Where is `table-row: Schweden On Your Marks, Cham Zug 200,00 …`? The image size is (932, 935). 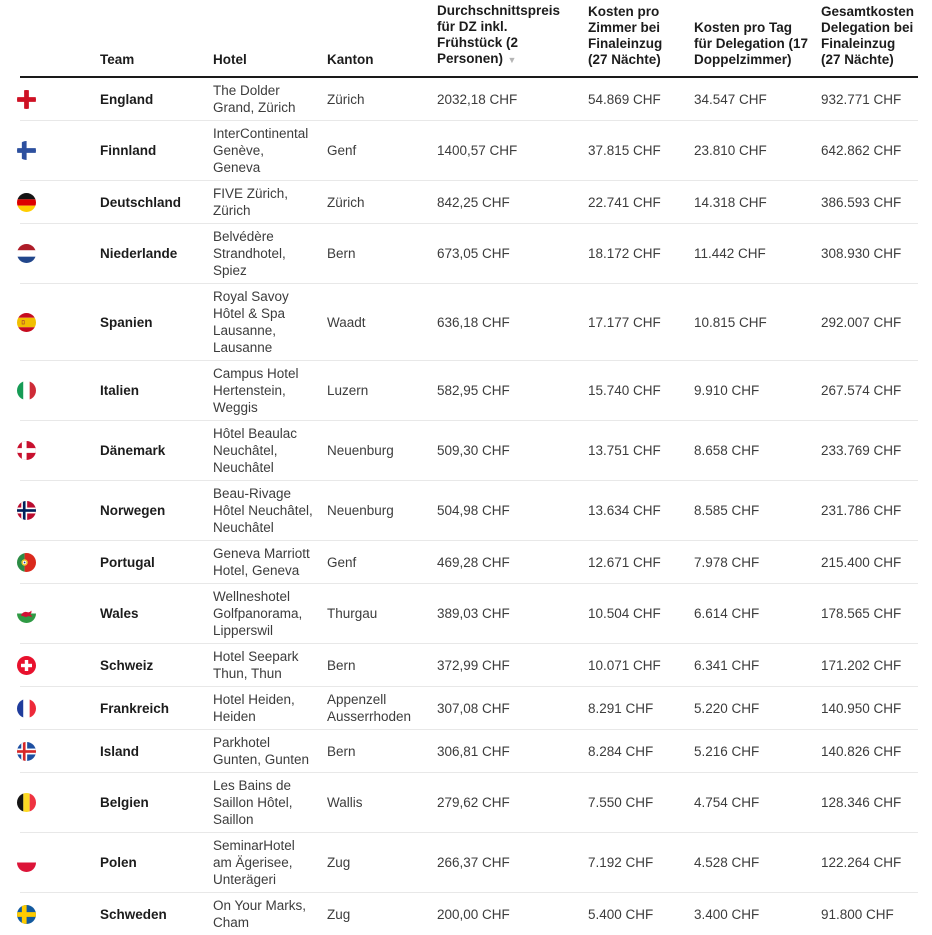
table-row: Schweden On Your Marks, Cham Zug 200,00 … is located at coordinates (469, 914).